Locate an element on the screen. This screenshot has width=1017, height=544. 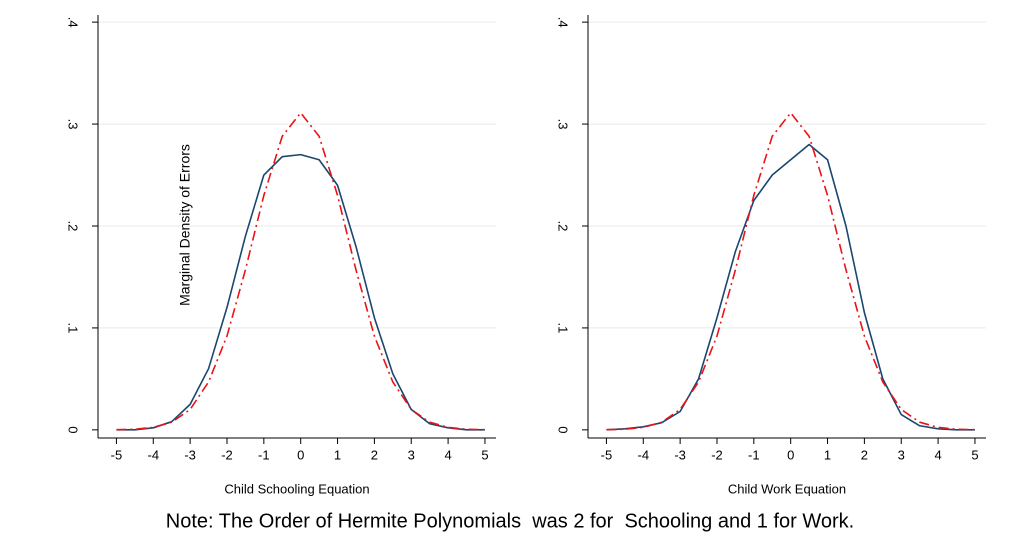
y-axis-label: Marginal Density of Errors is located at coordinates (185, 225).